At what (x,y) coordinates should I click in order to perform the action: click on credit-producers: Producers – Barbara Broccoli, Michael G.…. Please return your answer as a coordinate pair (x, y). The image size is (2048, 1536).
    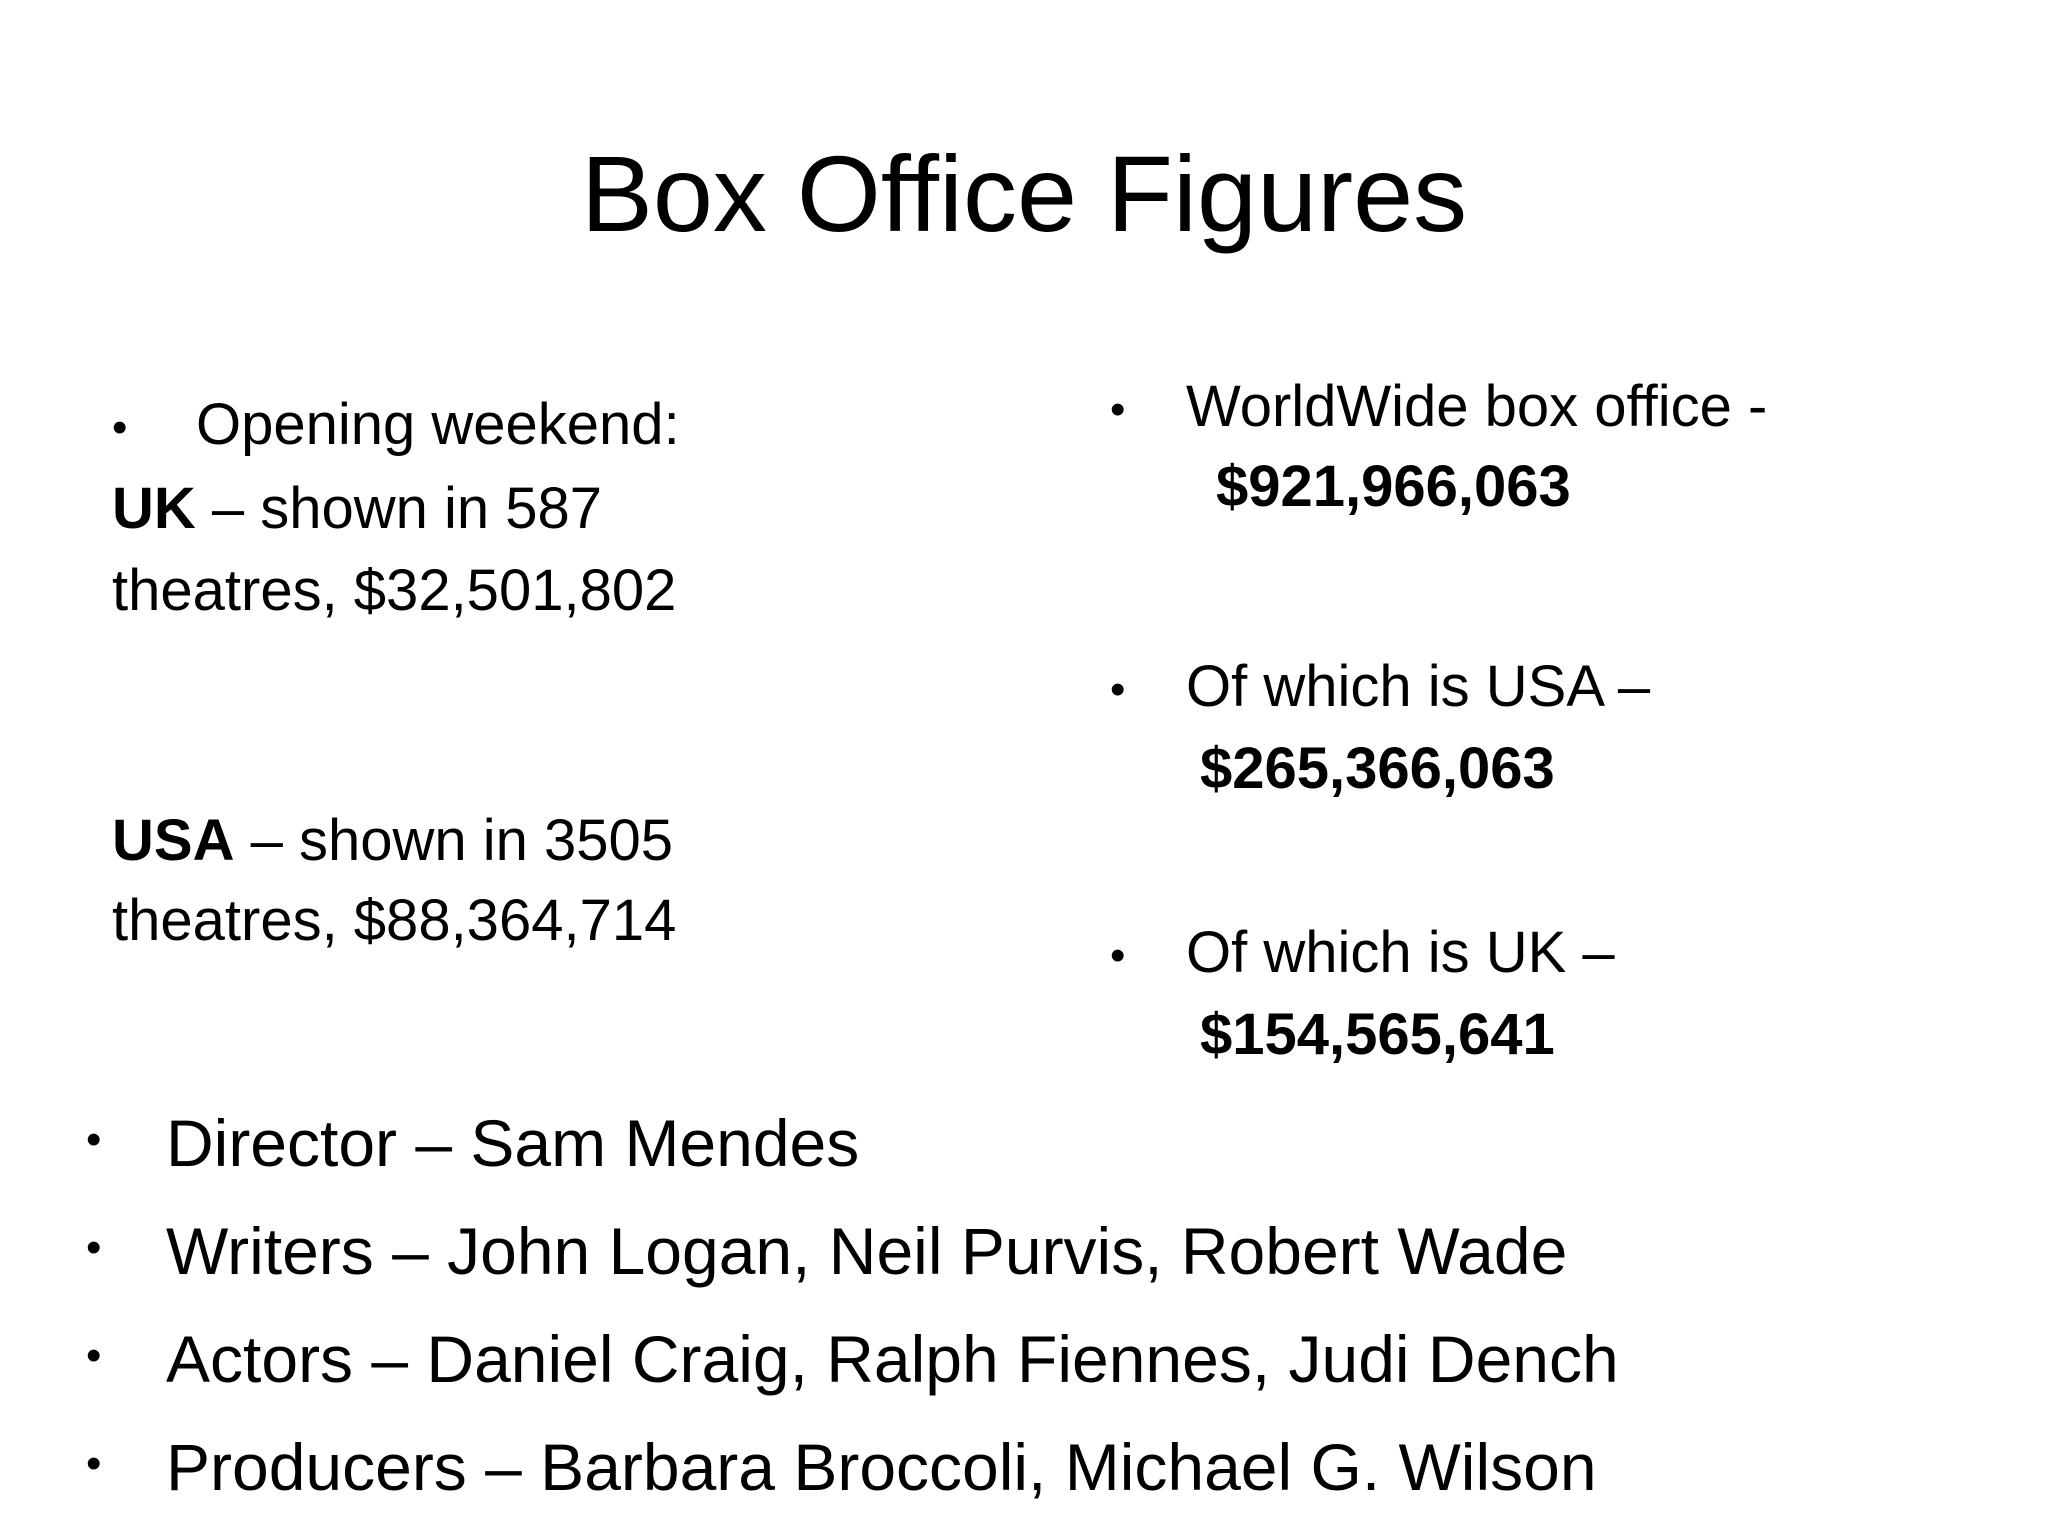
    Looking at the image, I should click on (881, 1467).